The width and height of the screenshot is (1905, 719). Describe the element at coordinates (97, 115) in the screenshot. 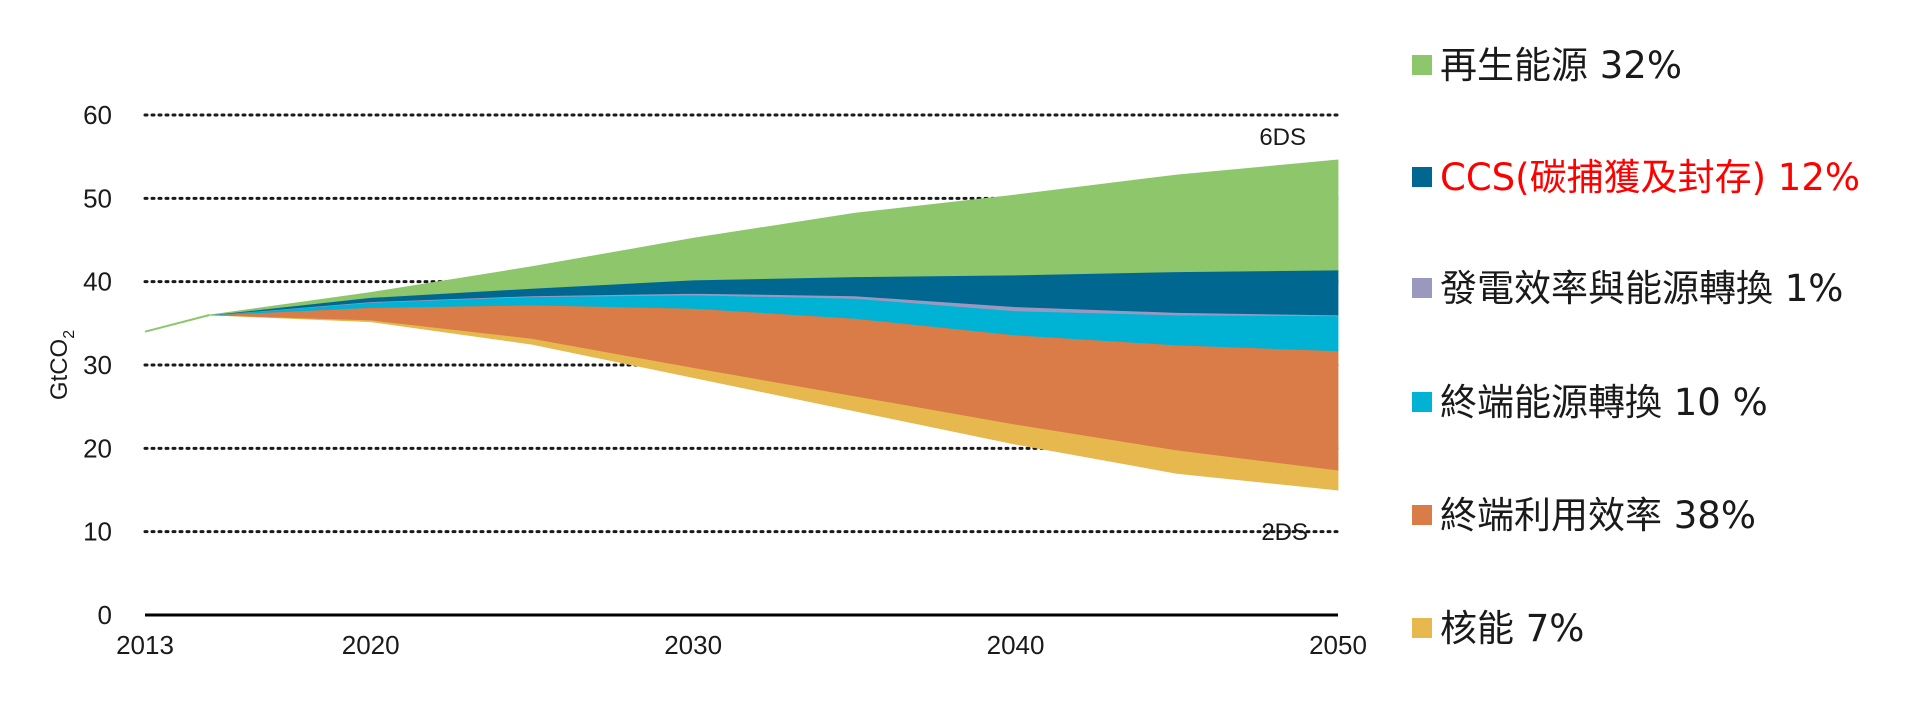

I see `y-tick-label: 60` at that location.